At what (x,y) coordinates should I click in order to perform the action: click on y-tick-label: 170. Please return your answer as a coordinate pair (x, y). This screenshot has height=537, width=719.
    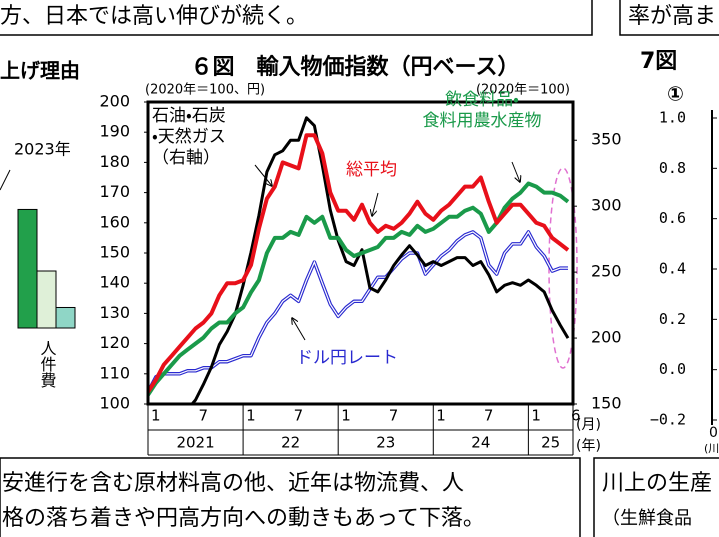
    Looking at the image, I should click on (114, 191).